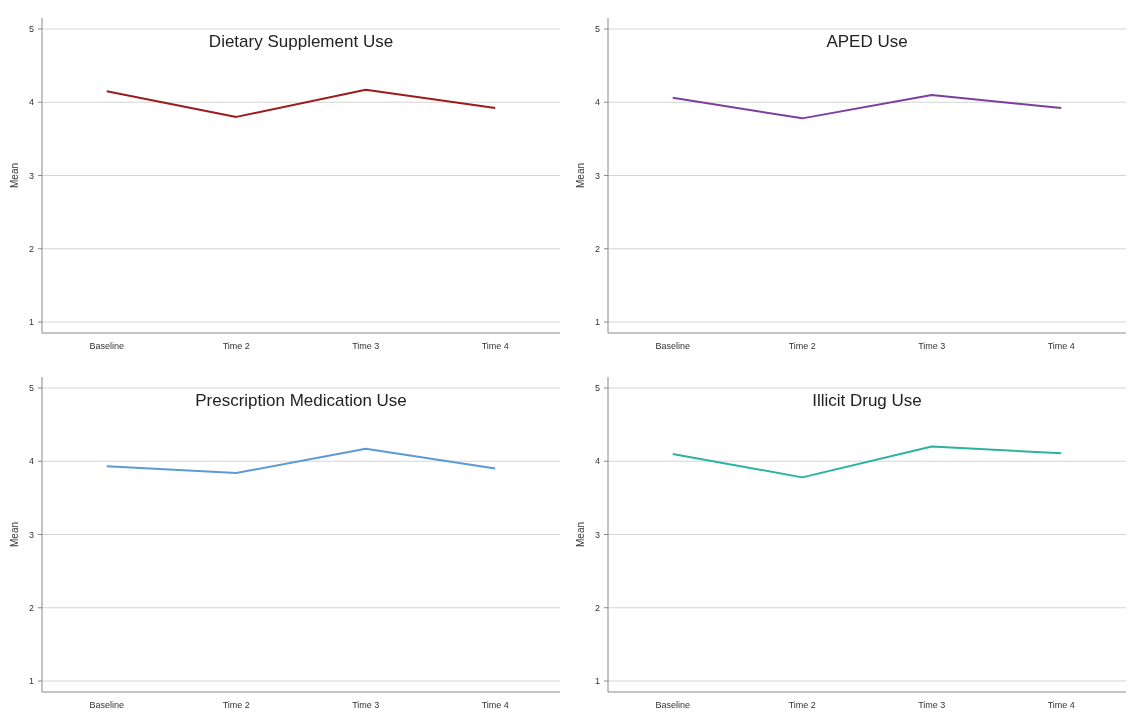 Image resolution: width=1142 pixels, height=725 pixels. I want to click on text: APED Use, so click(867, 42).